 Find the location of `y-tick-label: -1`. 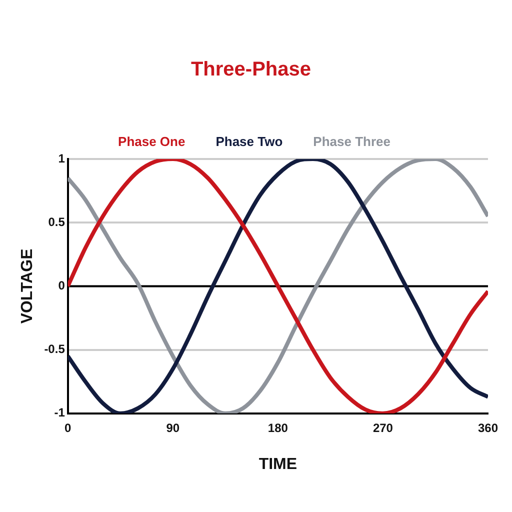

y-tick-label: -1 is located at coordinates (60, 413).